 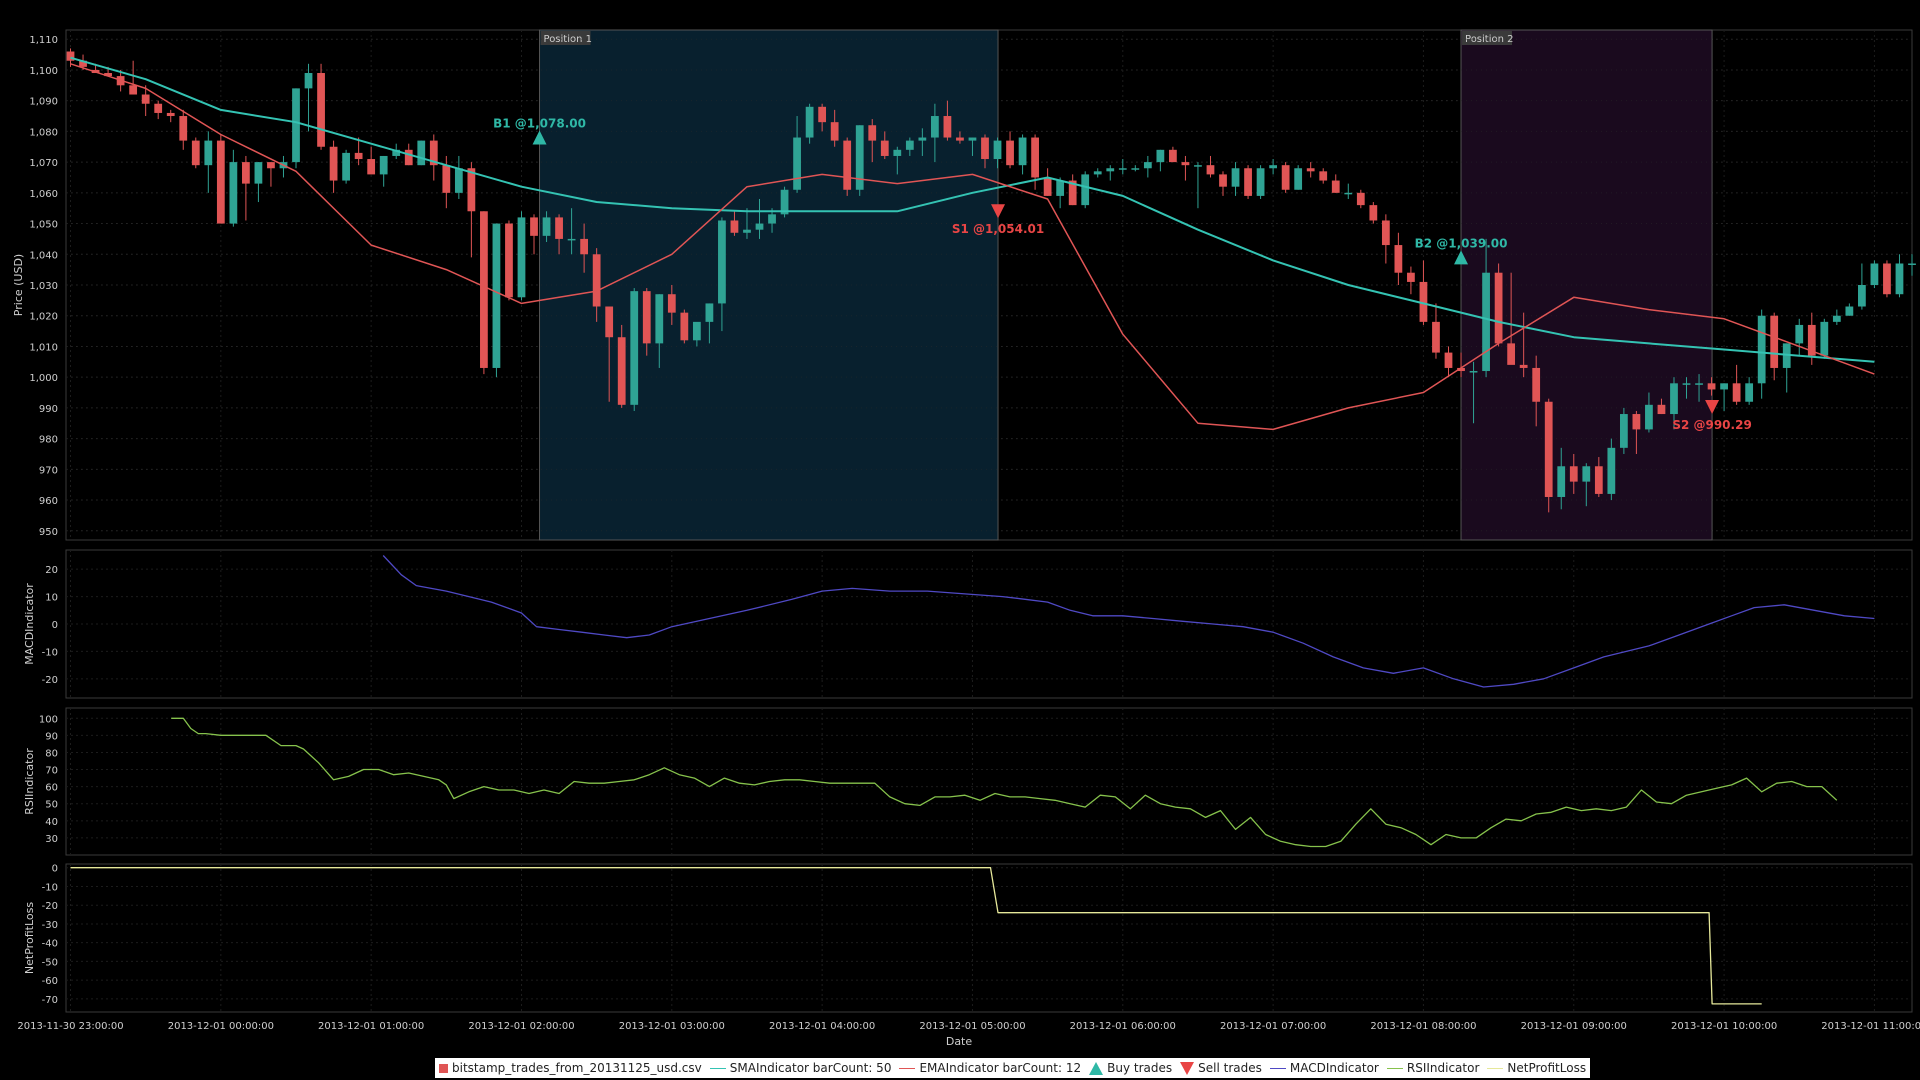 What do you see at coordinates (50, 944) in the screenshot?
I see `npl-ytick-label: -40` at bounding box center [50, 944].